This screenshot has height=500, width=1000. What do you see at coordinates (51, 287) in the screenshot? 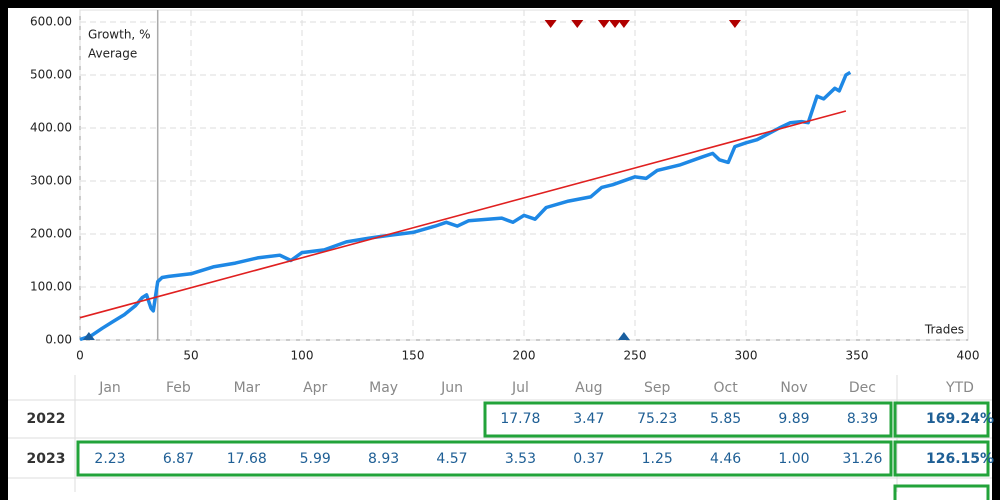
I see `y-tick-label: 100.00` at bounding box center [51, 287].